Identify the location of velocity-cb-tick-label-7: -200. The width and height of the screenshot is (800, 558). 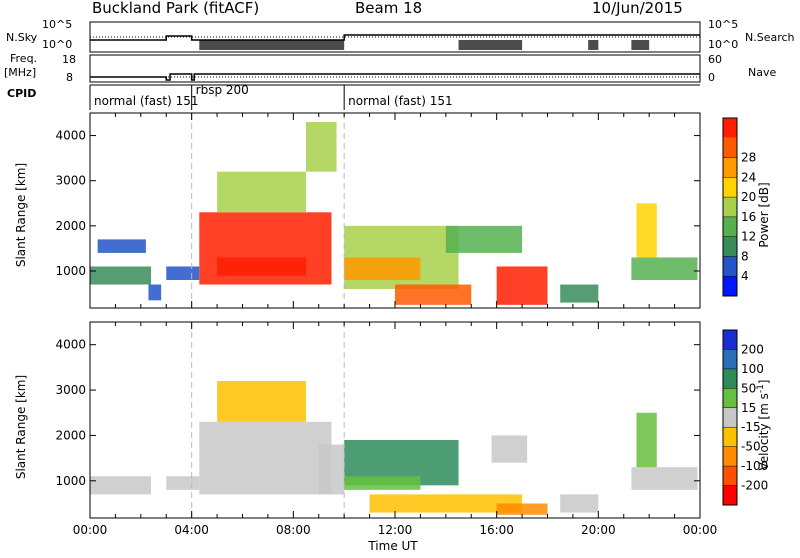
(754, 486).